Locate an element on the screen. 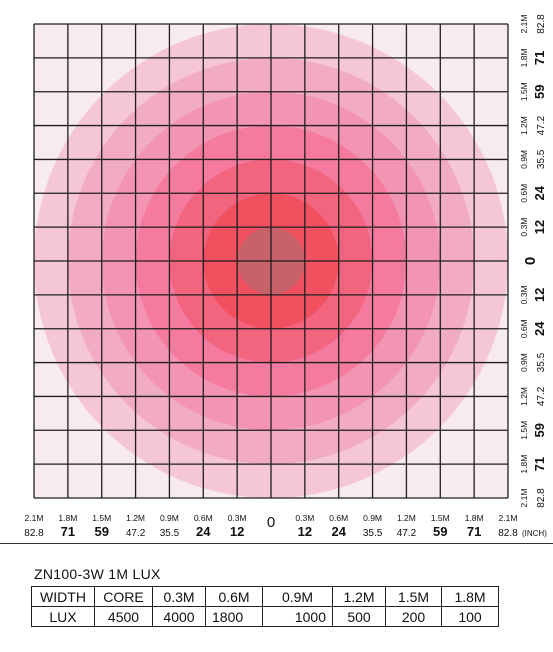 This screenshot has width=553, height=652. table-row: WIDTH CORE 0.3M 0.6M 0.9M 1.2M 1.5M 1.8M is located at coordinates (265, 596).